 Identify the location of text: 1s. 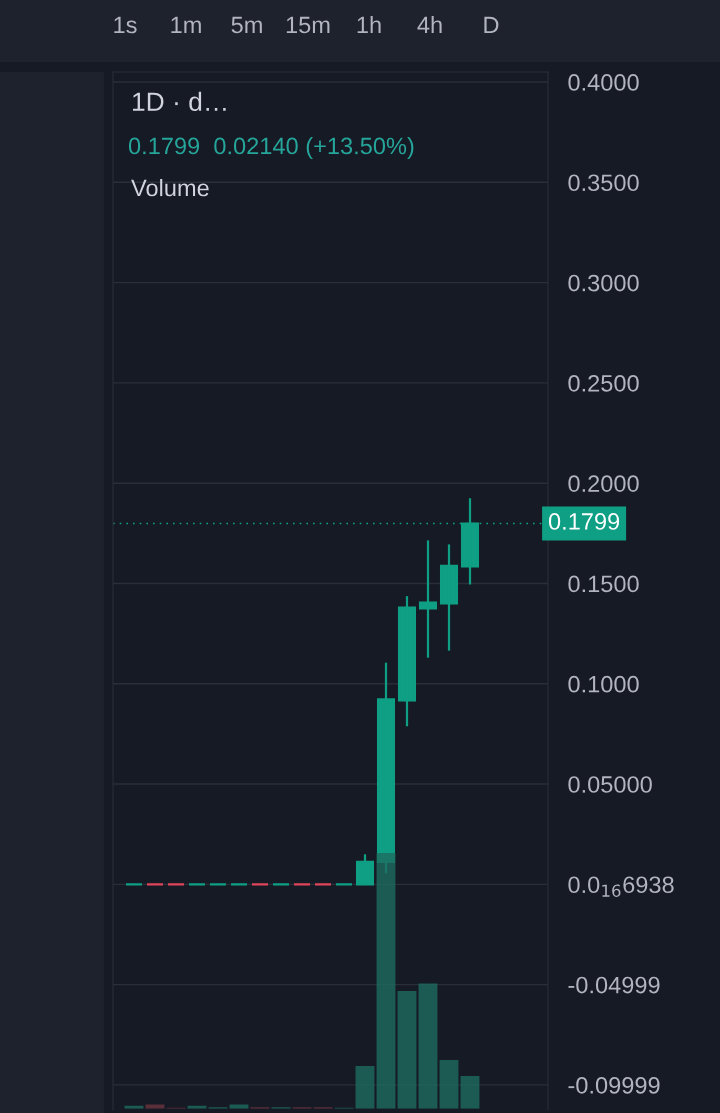
(125, 25).